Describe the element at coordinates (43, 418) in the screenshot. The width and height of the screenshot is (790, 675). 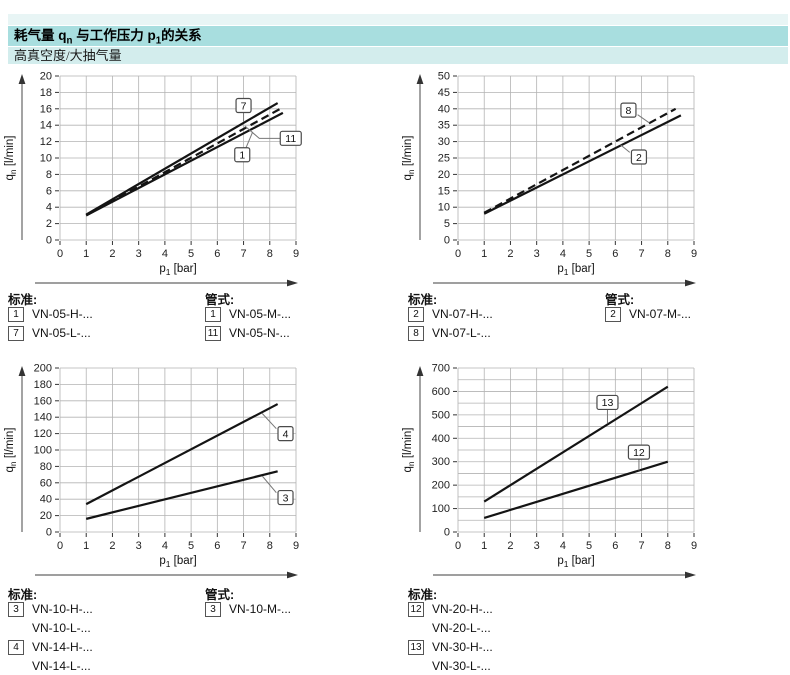
I see `y-tick-label: 140` at that location.